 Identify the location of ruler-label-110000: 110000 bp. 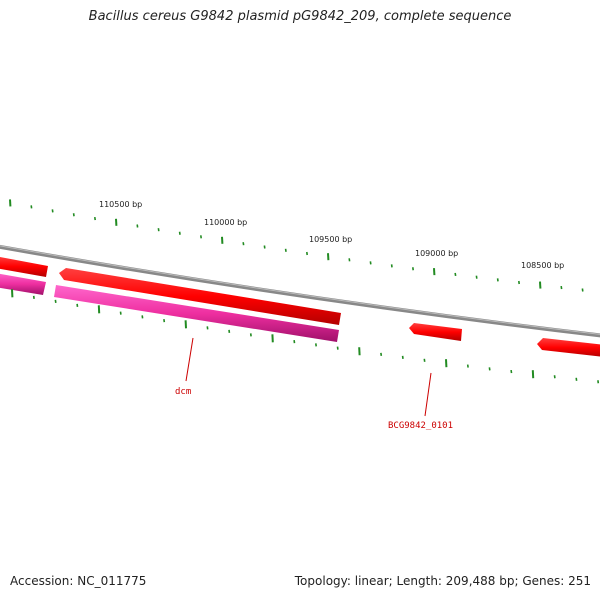
(225, 222).